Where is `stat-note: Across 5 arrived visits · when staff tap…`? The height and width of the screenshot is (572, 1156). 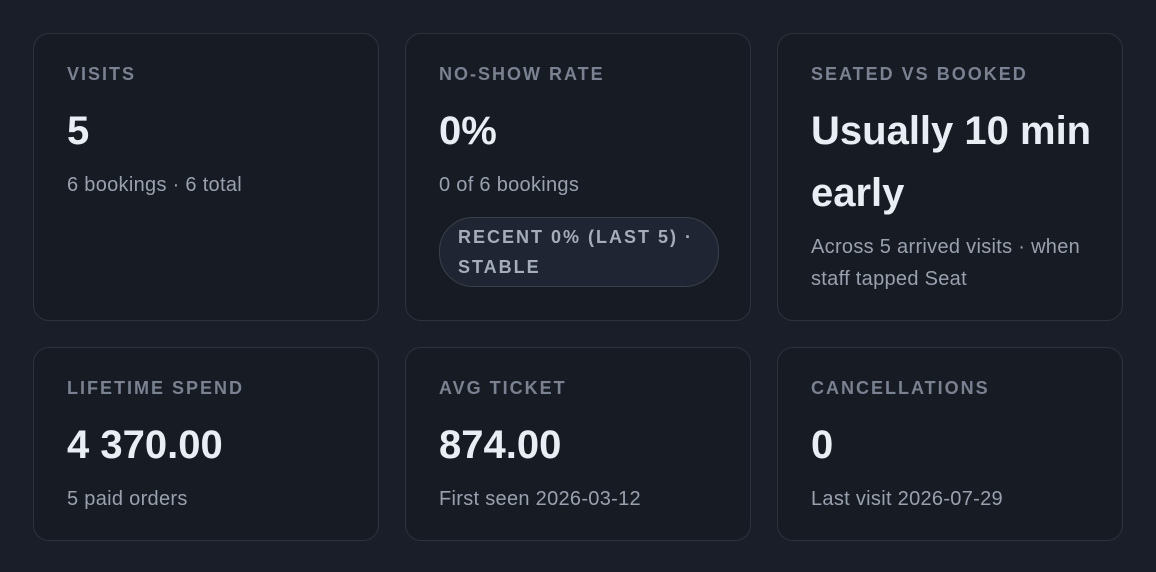
stat-note: Across 5 arrived visits · when staff tap… is located at coordinates (946, 263).